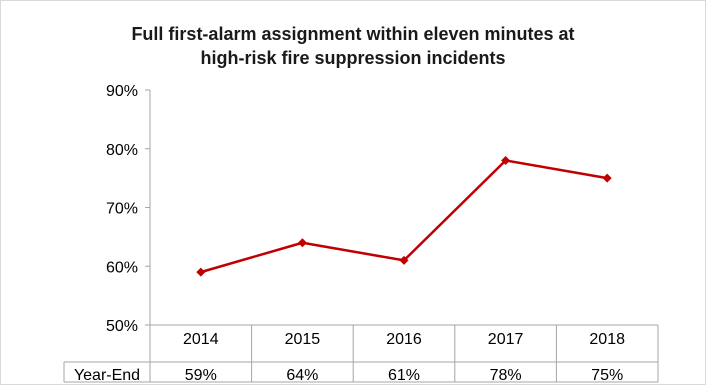  What do you see at coordinates (607, 339) in the screenshot?
I see `x-category-label: 2018` at bounding box center [607, 339].